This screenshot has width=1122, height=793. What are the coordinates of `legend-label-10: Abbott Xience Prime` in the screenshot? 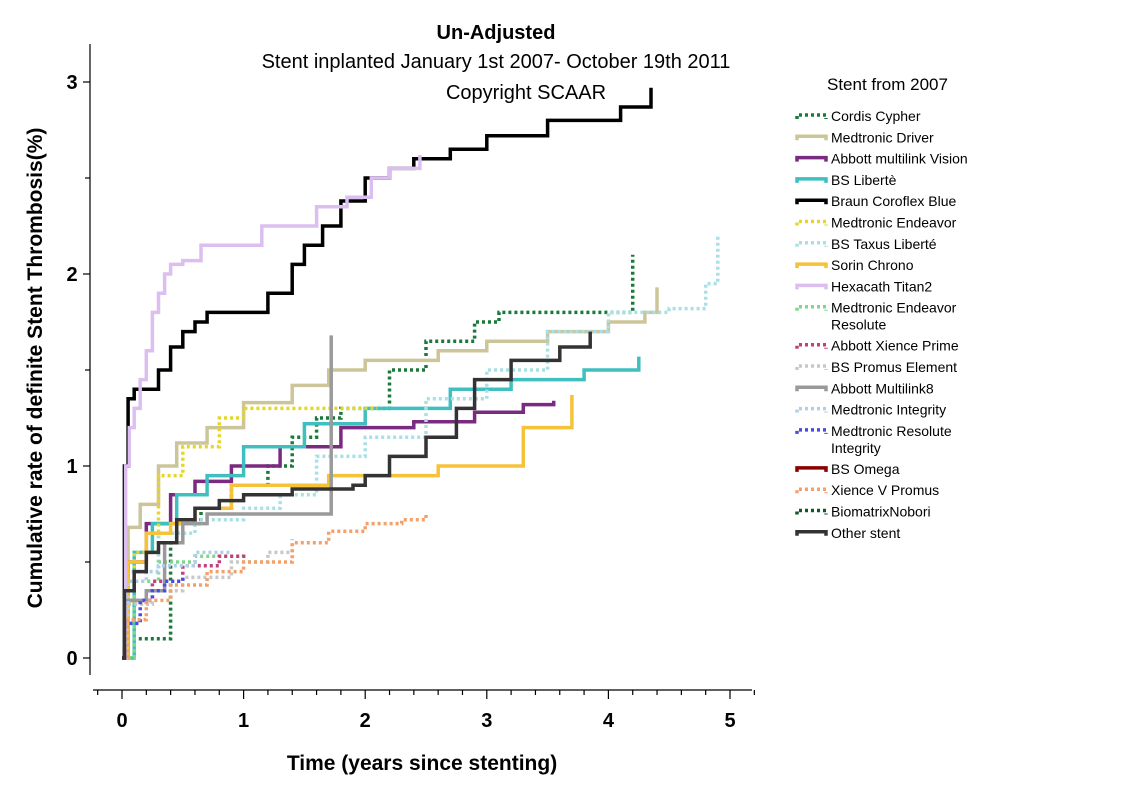 It's located at (895, 346).